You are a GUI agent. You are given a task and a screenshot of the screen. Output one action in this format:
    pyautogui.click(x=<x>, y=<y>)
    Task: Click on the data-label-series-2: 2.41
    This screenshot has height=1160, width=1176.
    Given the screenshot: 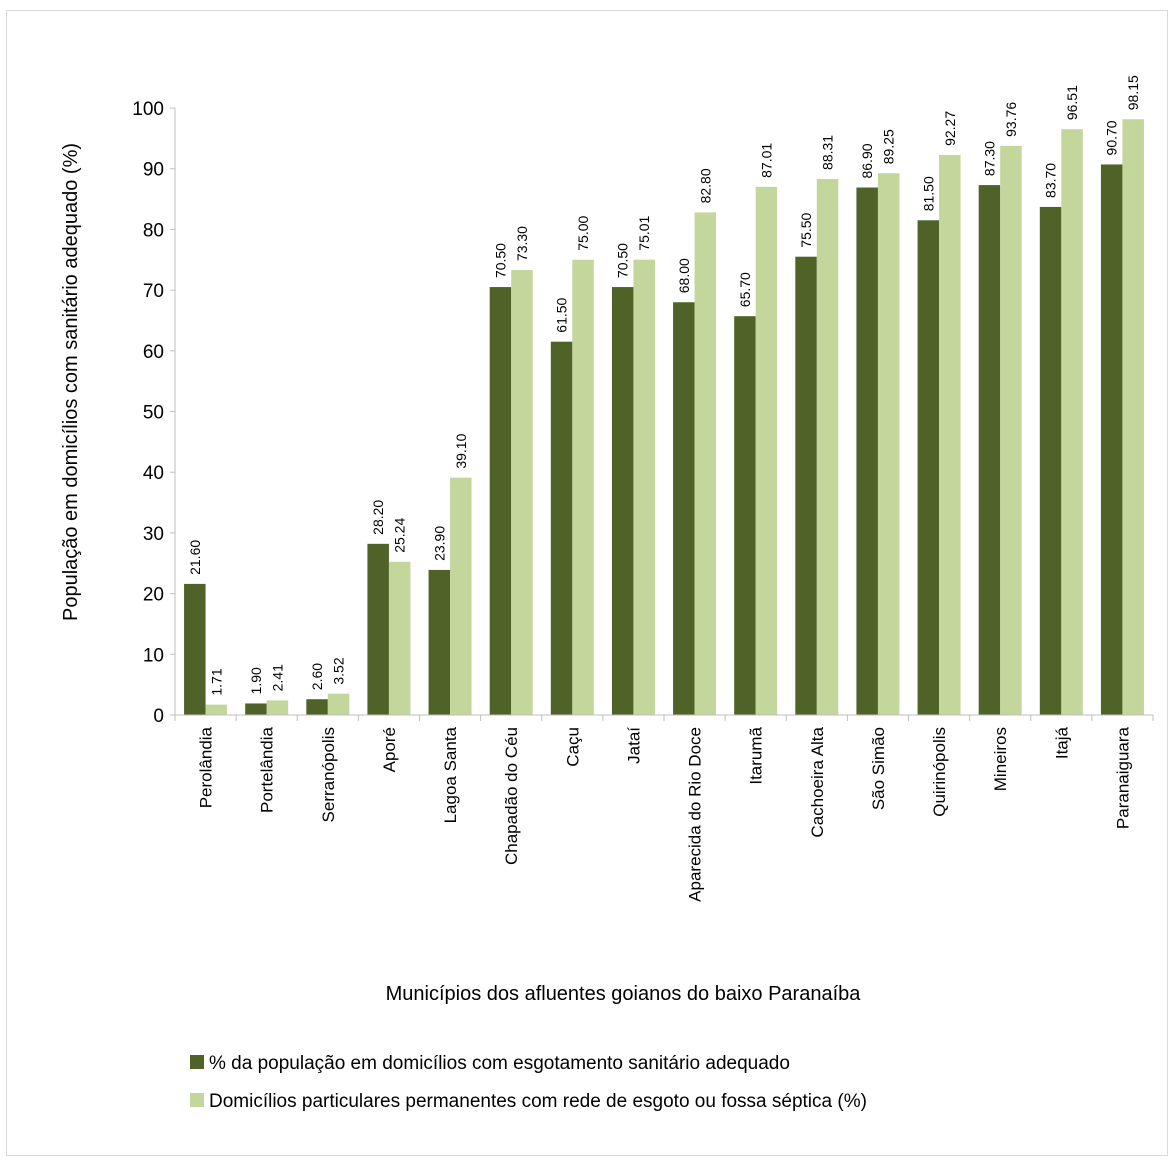 What is the action you would take?
    pyautogui.click(x=277, y=677)
    